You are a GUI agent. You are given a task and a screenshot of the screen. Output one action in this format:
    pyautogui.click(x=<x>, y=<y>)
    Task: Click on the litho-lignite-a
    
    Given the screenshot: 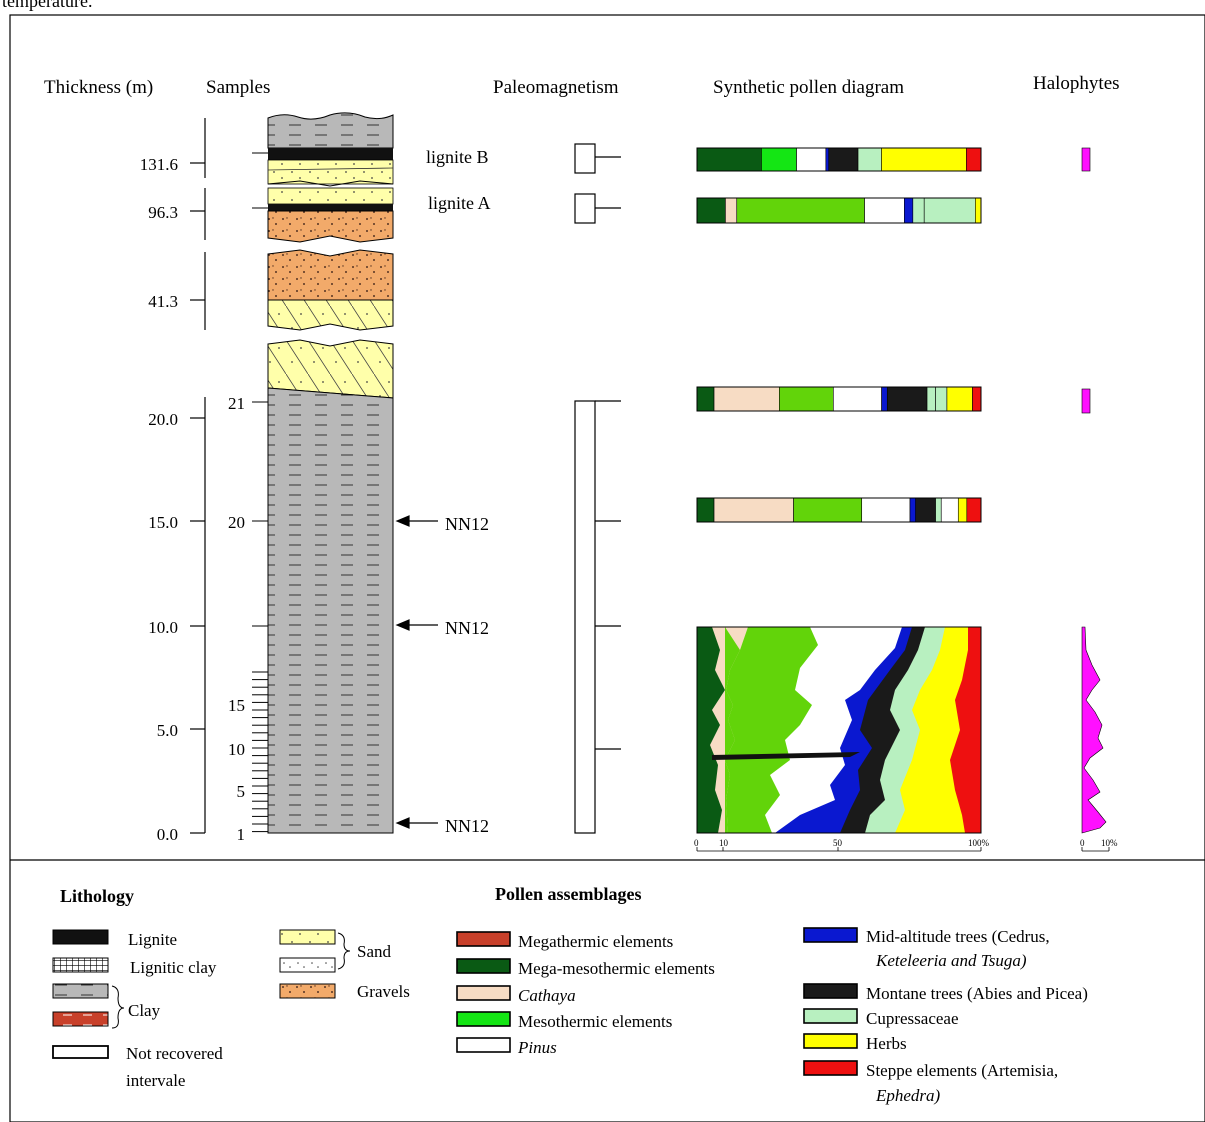 What is the action you would take?
    pyautogui.click(x=330, y=207)
    